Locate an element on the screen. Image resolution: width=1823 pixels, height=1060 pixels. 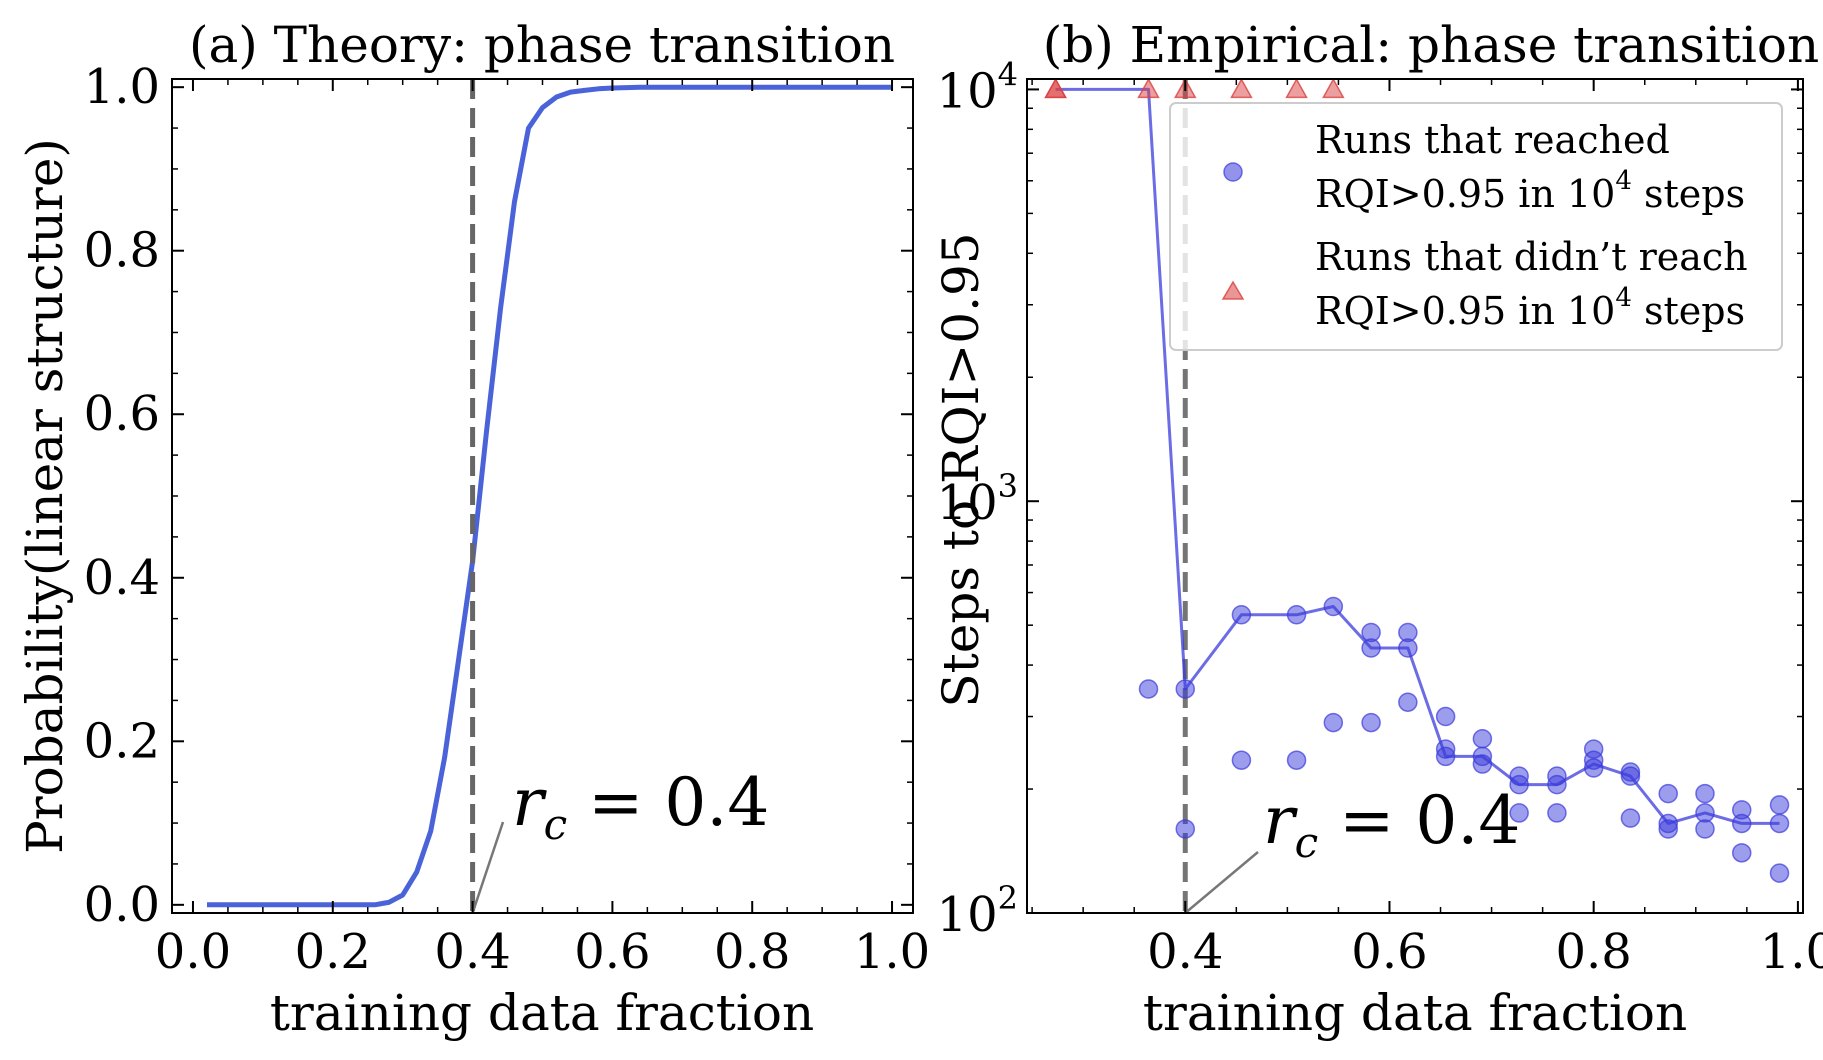
theory-y-axis-label: Probability(linear structure) is located at coordinates (45, 496).